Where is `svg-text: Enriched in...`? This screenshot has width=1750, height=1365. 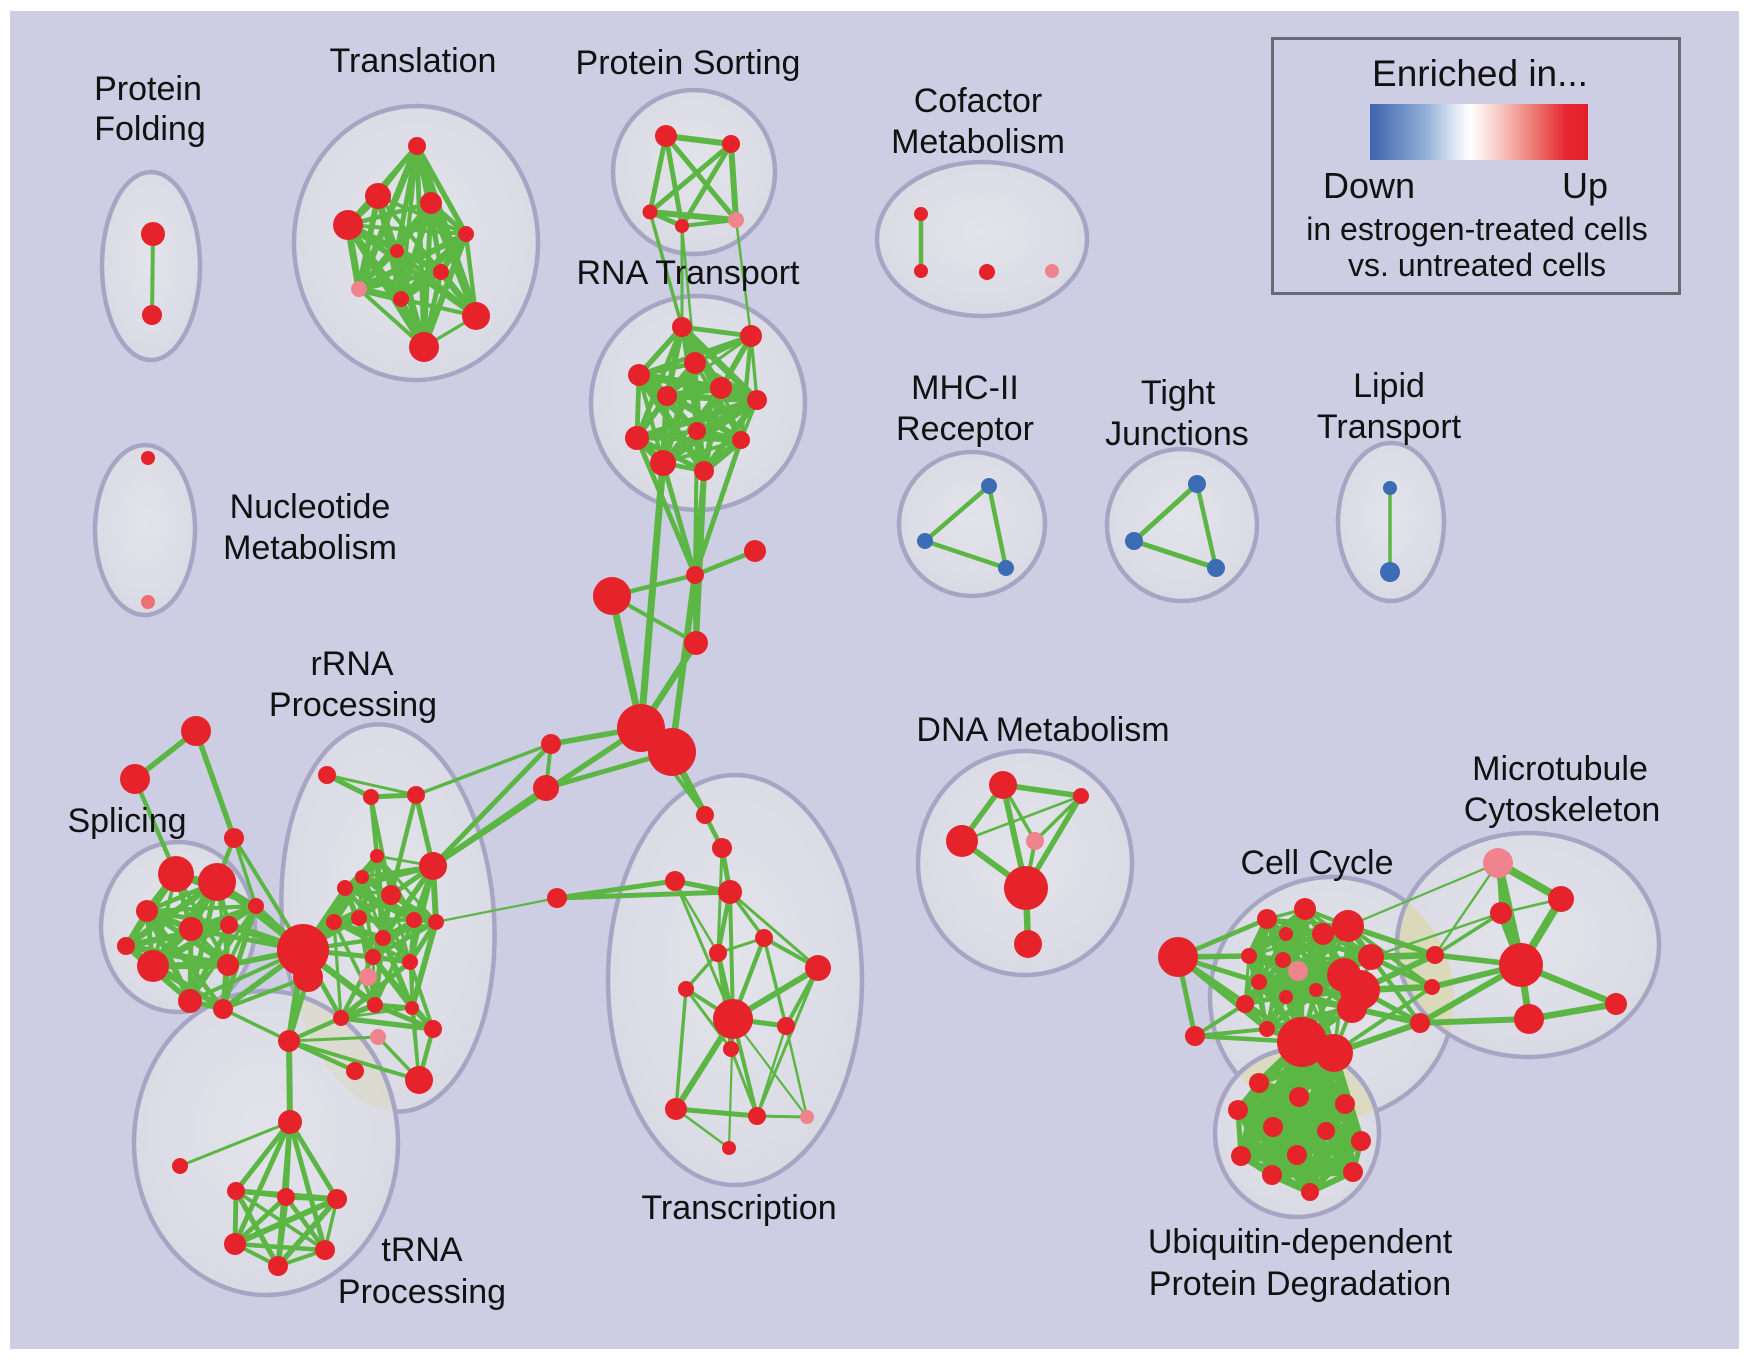 svg-text: Enriched in... is located at coordinates (1480, 73).